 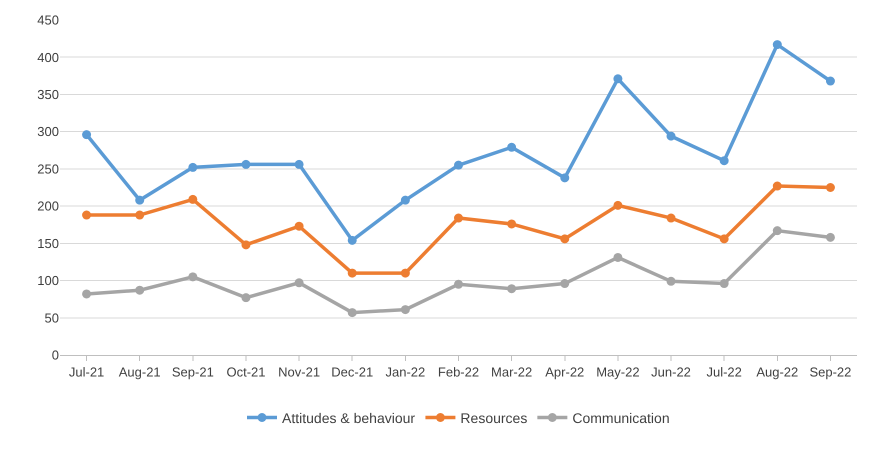 I want to click on x-tick-label: Aug-22, so click(x=777, y=372).